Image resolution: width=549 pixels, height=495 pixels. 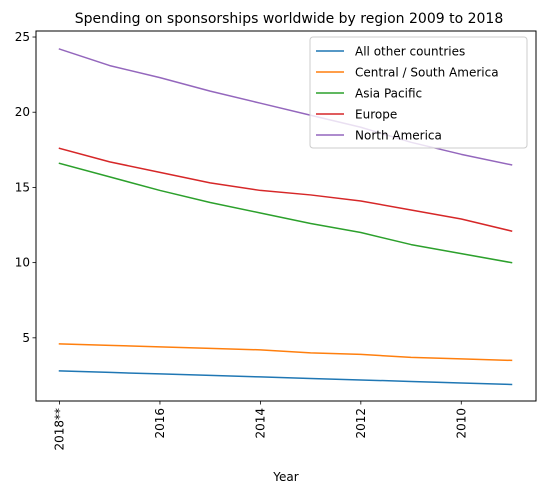 What do you see at coordinates (388, 94) in the screenshot?
I see `legend-label-2: Asia Pacific` at bounding box center [388, 94].